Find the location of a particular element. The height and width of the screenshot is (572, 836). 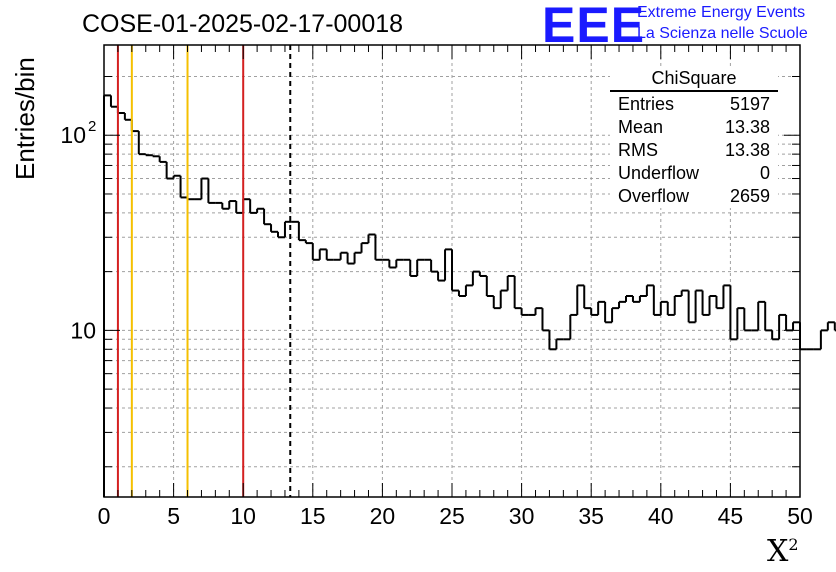

x-axis-label-base: X is located at coordinates (778, 551).